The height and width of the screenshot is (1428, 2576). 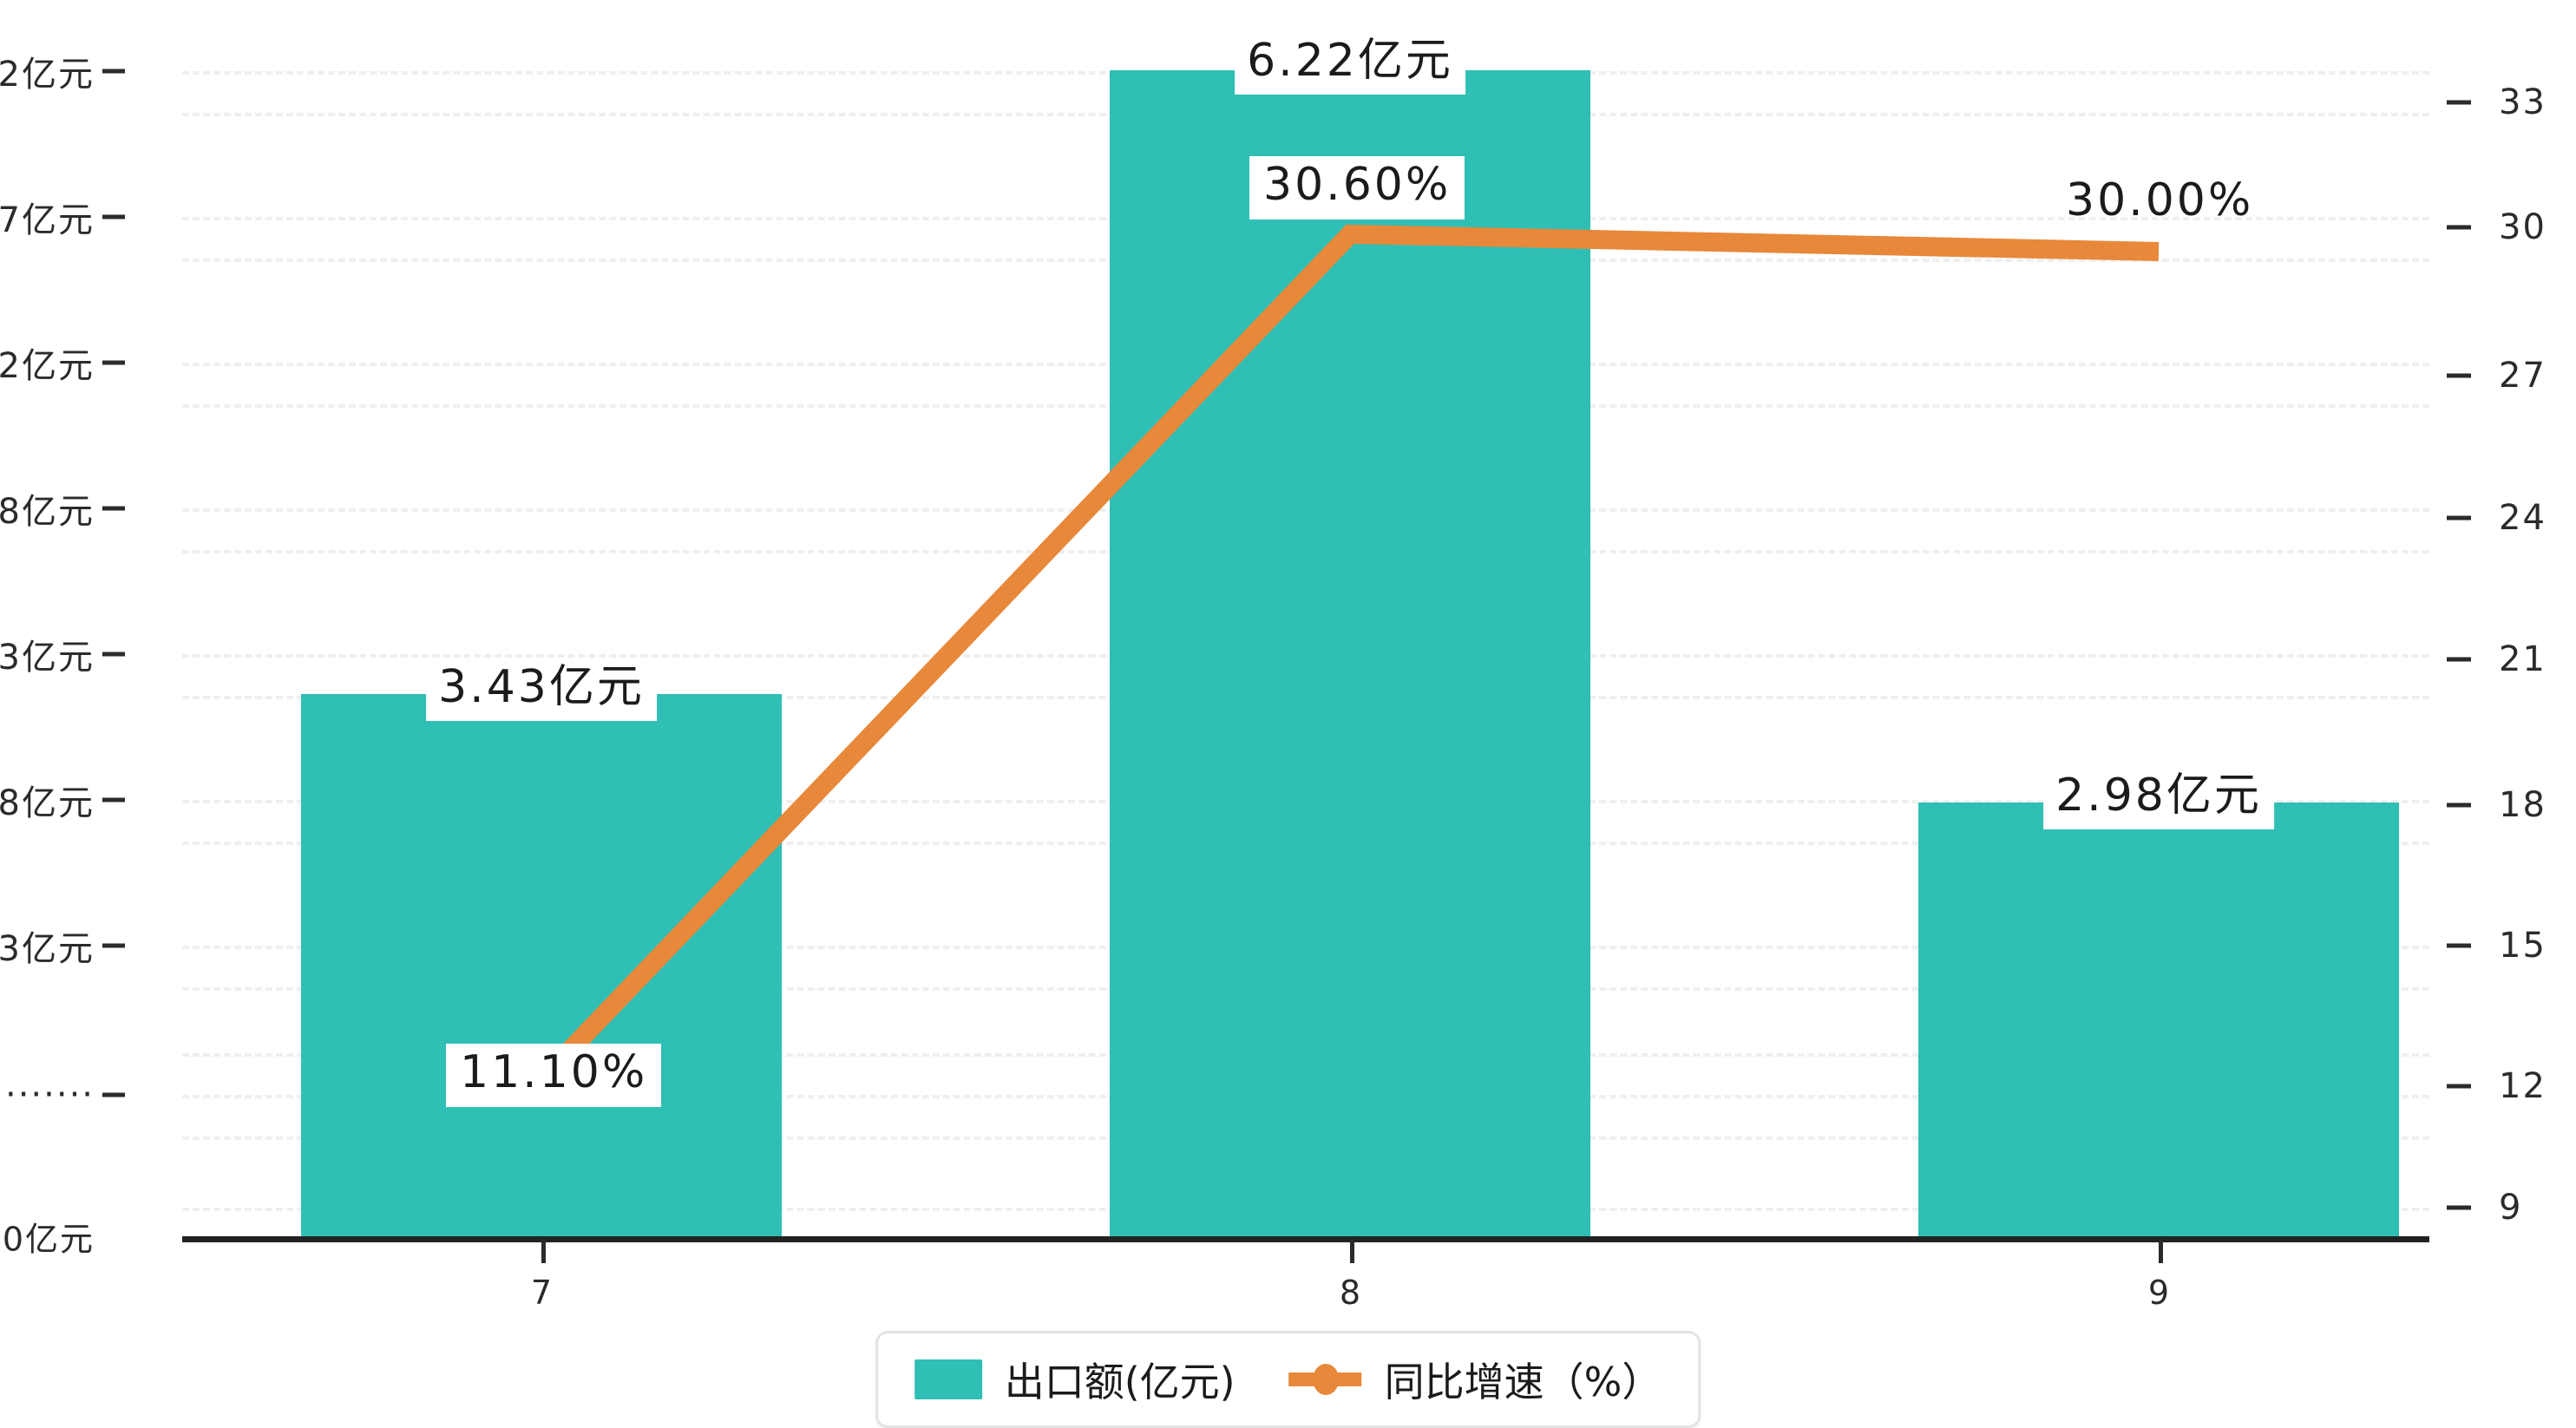 What do you see at coordinates (47, 366) in the screenshot?
I see `y-axis-left-tick-label: 4.92亿元` at bounding box center [47, 366].